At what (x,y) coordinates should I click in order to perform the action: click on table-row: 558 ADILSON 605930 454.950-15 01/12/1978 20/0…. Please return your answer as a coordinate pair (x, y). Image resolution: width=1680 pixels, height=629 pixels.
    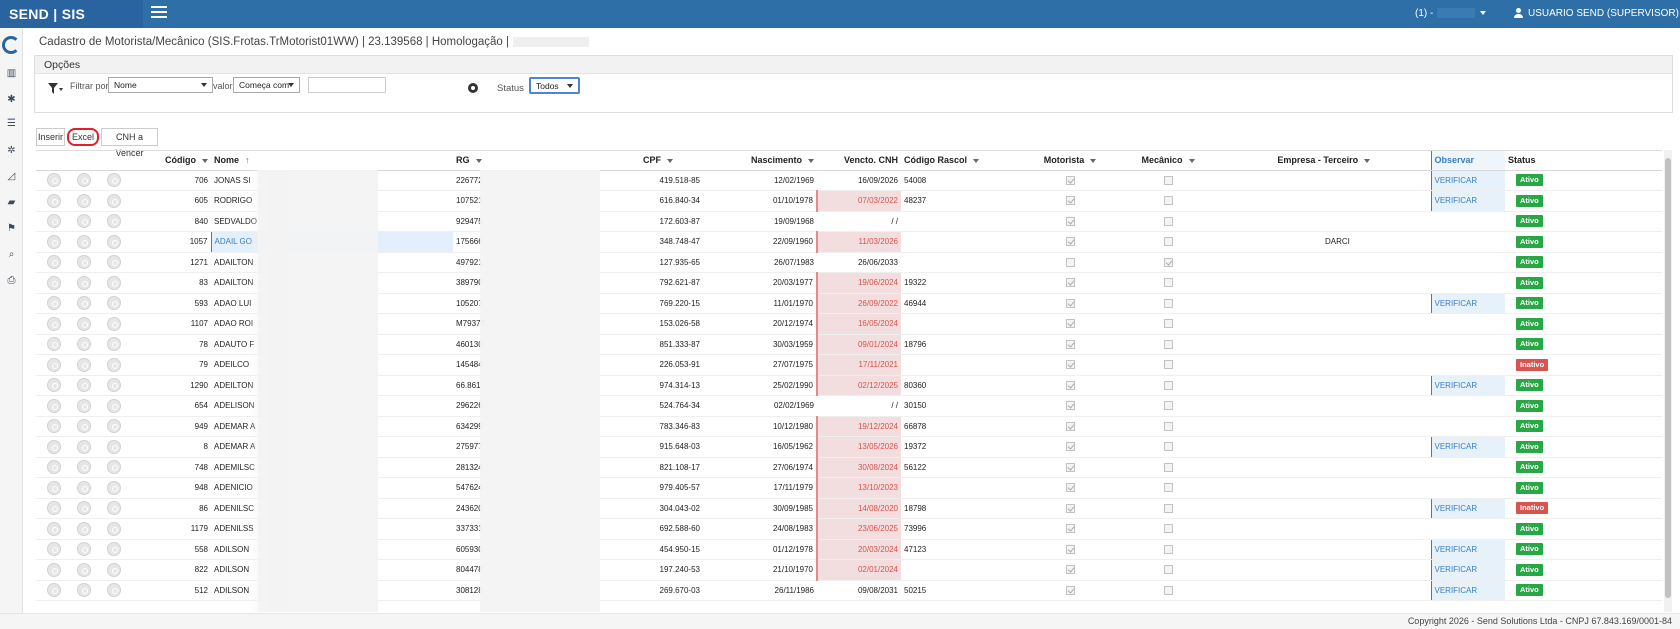
    Looking at the image, I should click on (849, 549).